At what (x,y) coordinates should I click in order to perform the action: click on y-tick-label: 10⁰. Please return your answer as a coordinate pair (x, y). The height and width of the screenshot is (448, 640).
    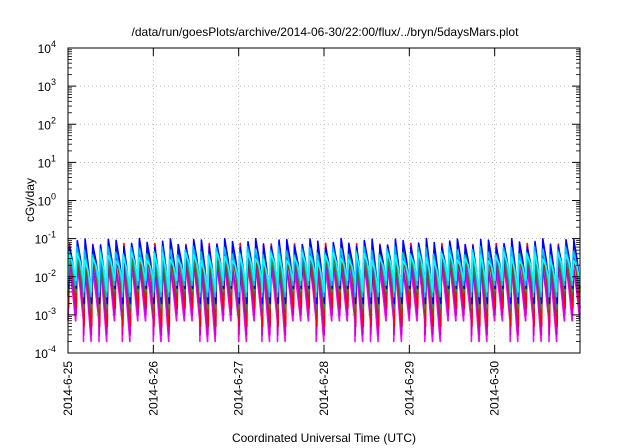
    Looking at the image, I should click on (47, 200).